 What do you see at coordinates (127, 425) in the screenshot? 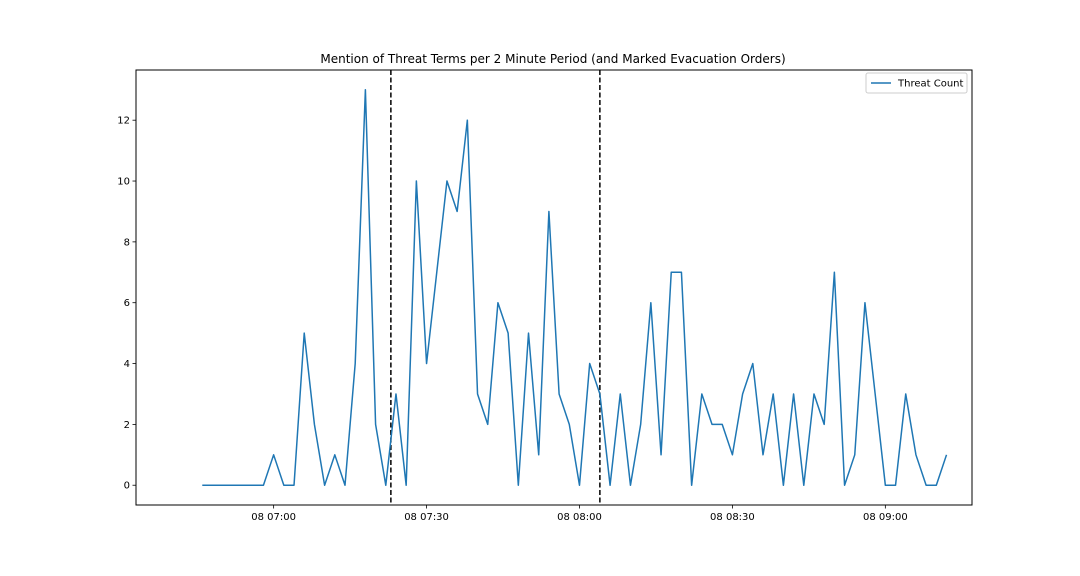
I see `y-tick-label: 2` at bounding box center [127, 425].